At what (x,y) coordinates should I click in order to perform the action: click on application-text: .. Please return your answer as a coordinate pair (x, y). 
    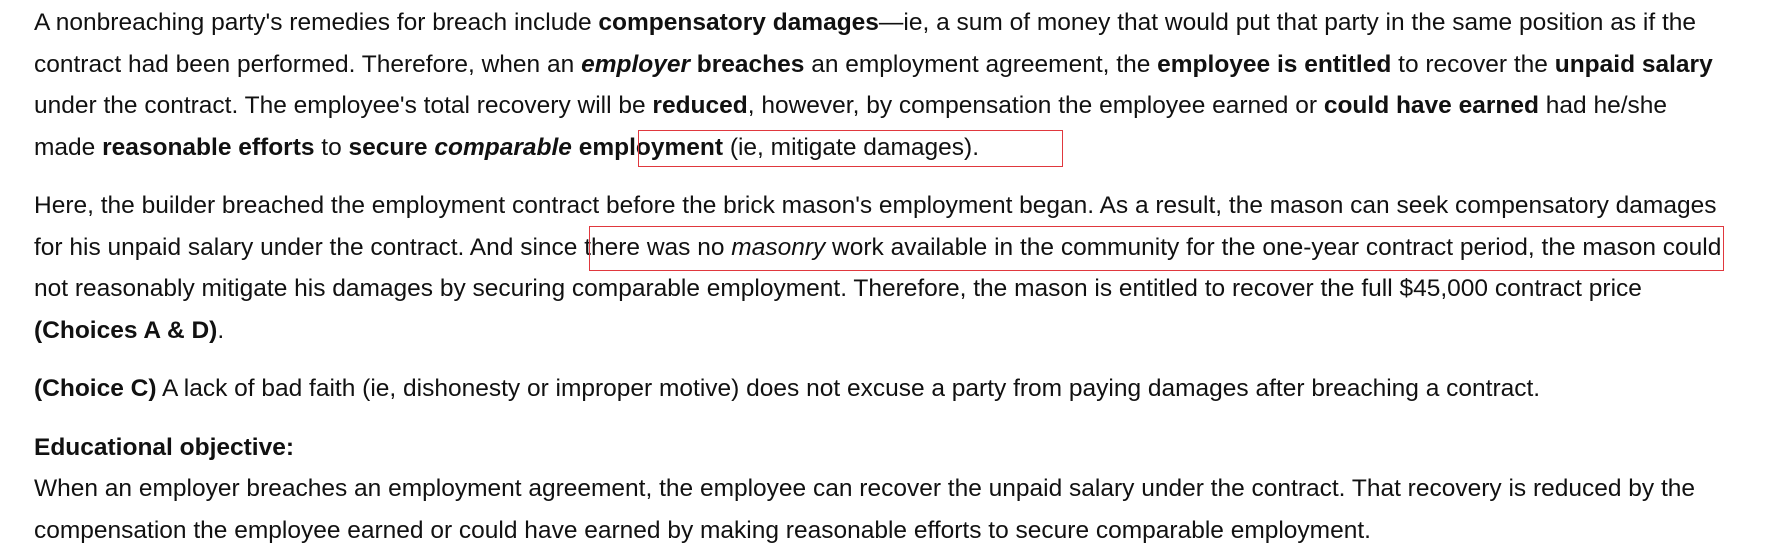
    Looking at the image, I should click on (221, 330).